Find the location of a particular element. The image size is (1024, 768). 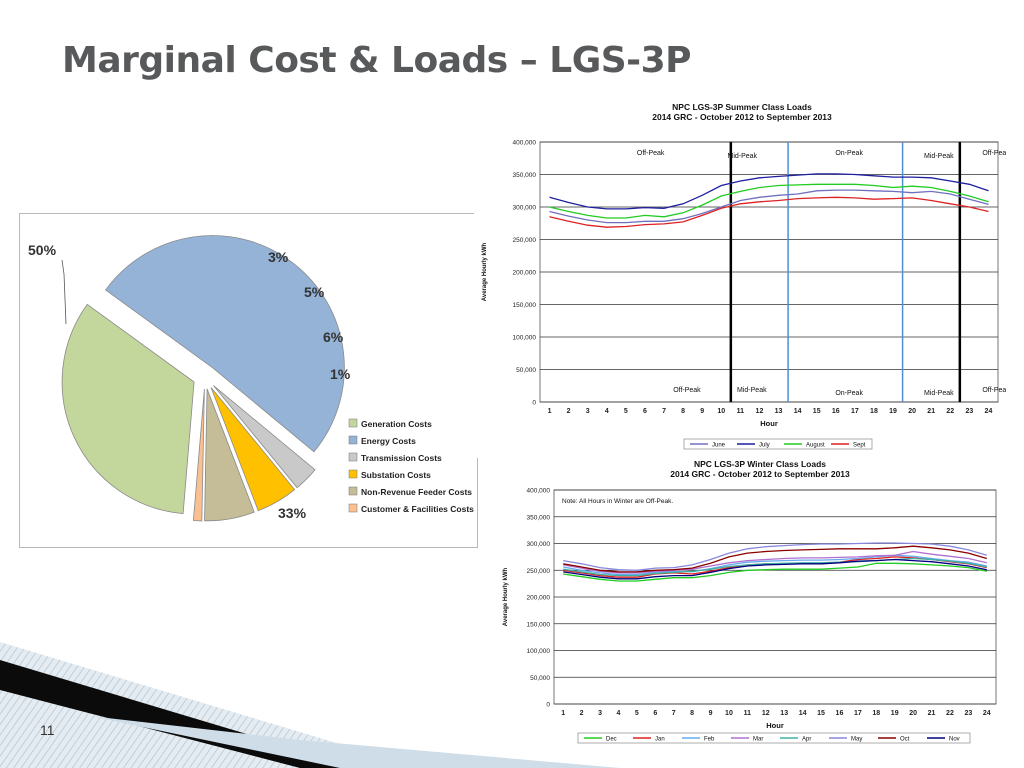

x-tick-label: 9 is located at coordinates (702, 411).